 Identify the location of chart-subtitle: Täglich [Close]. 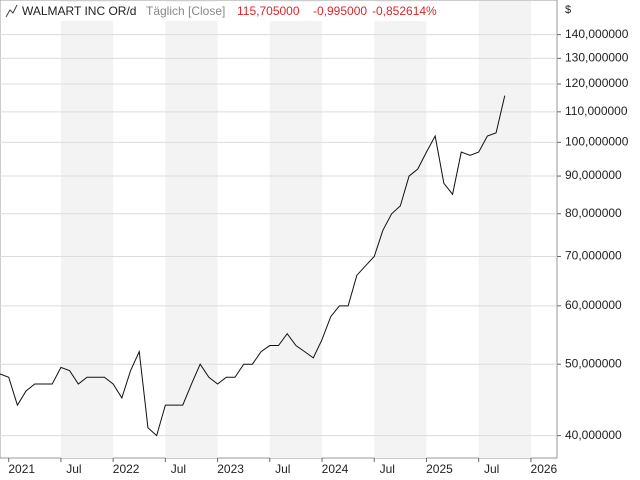
(185, 11).